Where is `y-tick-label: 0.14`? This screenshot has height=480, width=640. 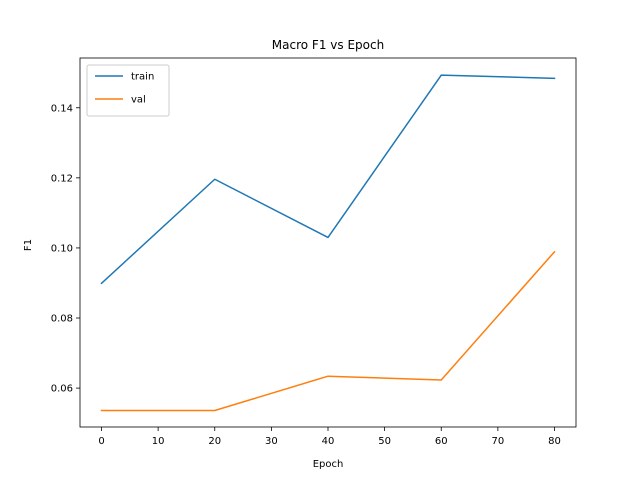
y-tick-label: 0.14 is located at coordinates (62, 108).